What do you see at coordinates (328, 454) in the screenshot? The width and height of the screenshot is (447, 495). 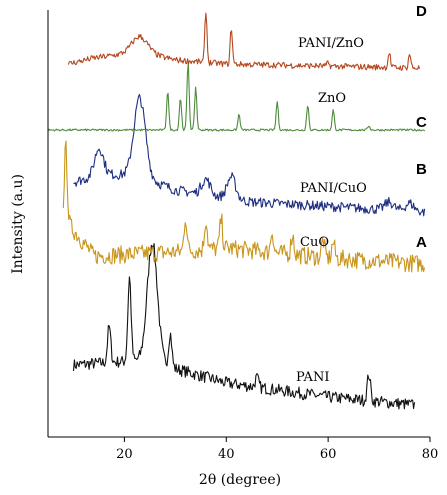 I see `x-tick-label: 60` at bounding box center [328, 454].